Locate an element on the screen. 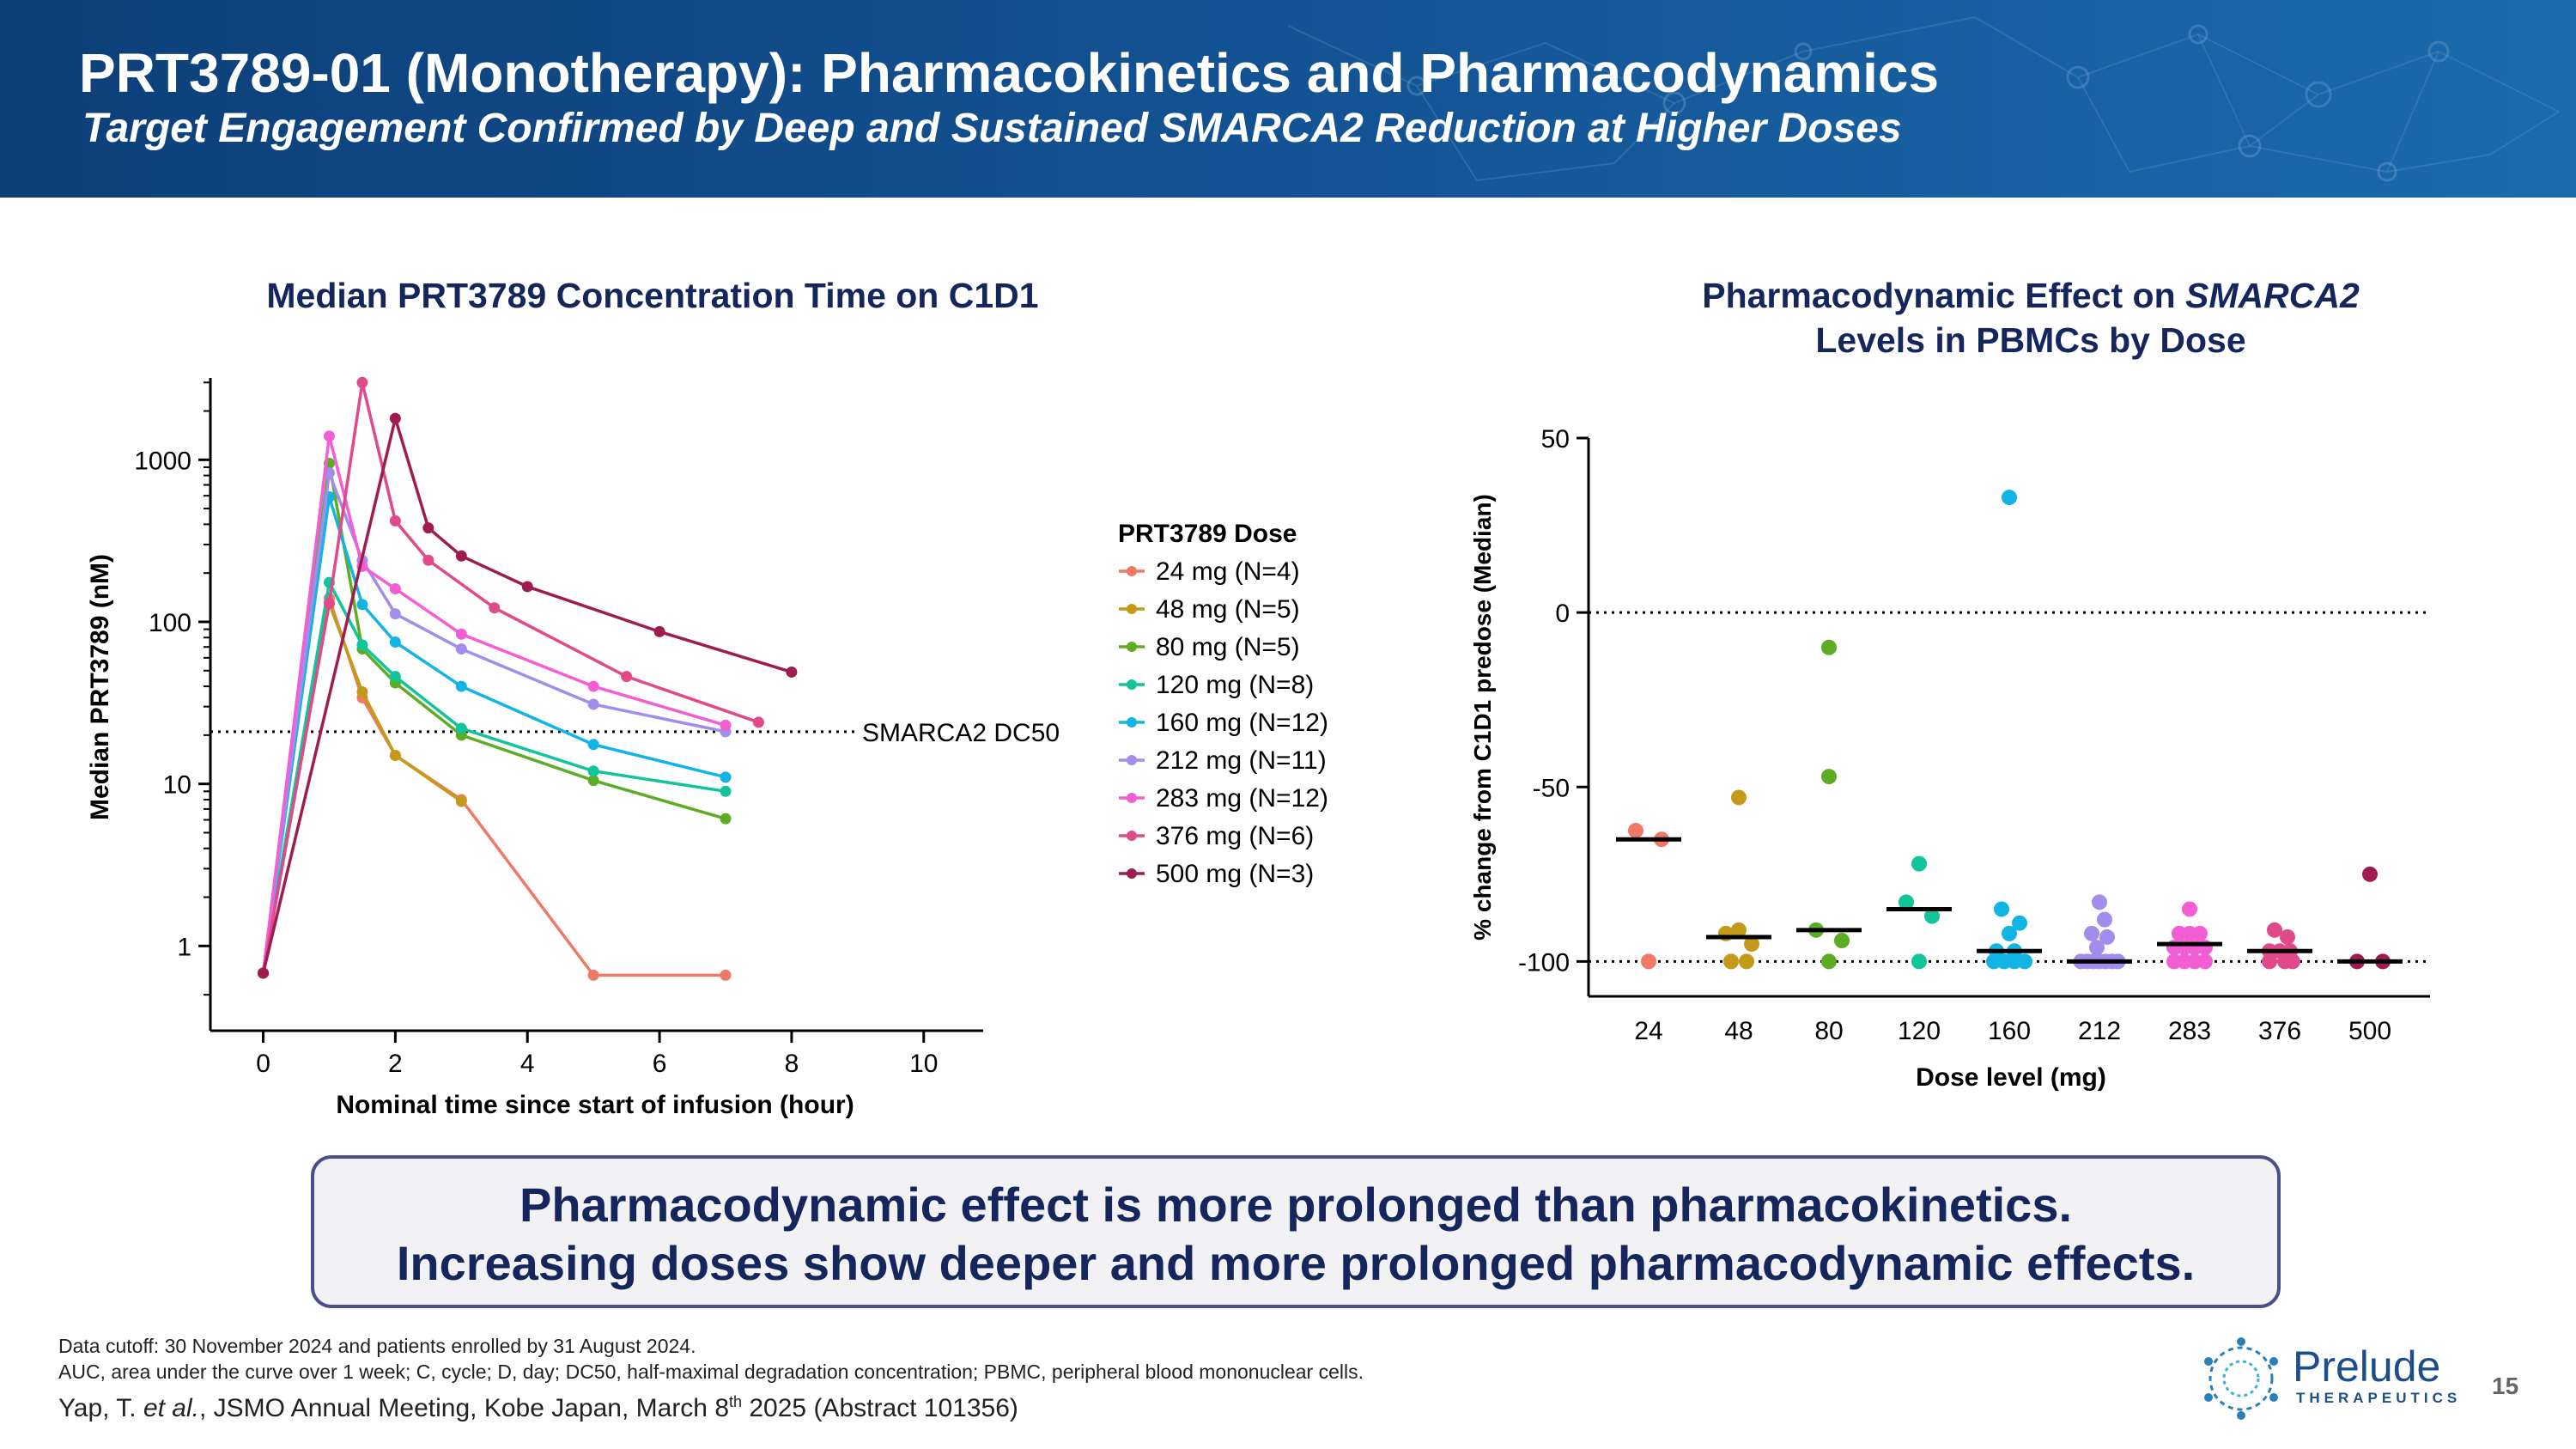 Image resolution: width=2576 pixels, height=1449 pixels. pd-title-text: Pharmacodynamic Effect on is located at coordinates (1944, 295).